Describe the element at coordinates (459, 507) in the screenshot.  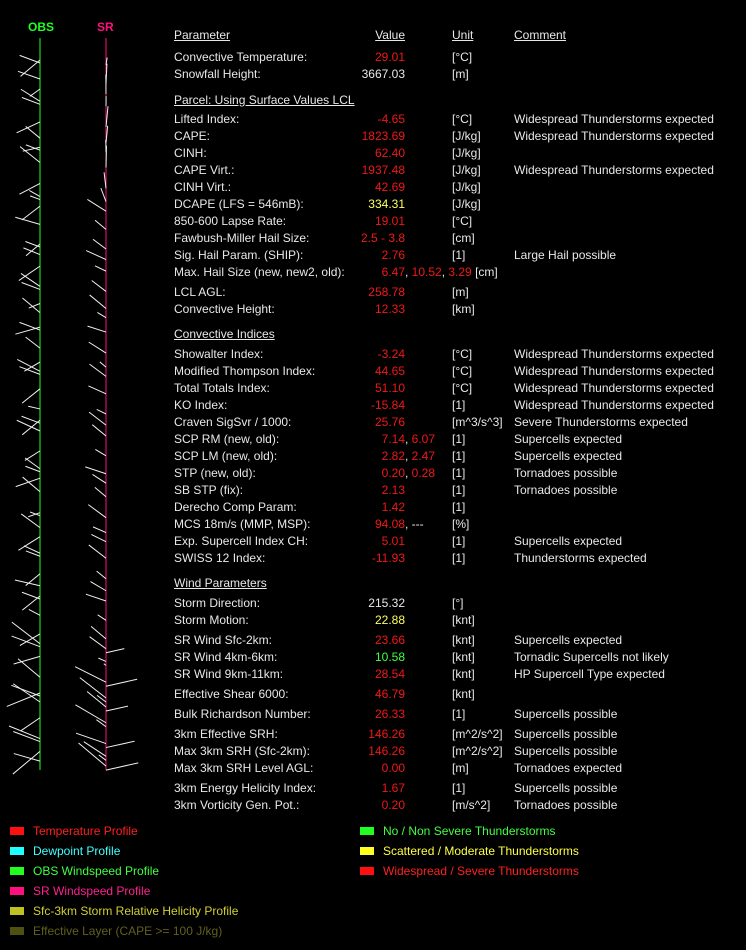
I see `row-unit: [1]` at that location.